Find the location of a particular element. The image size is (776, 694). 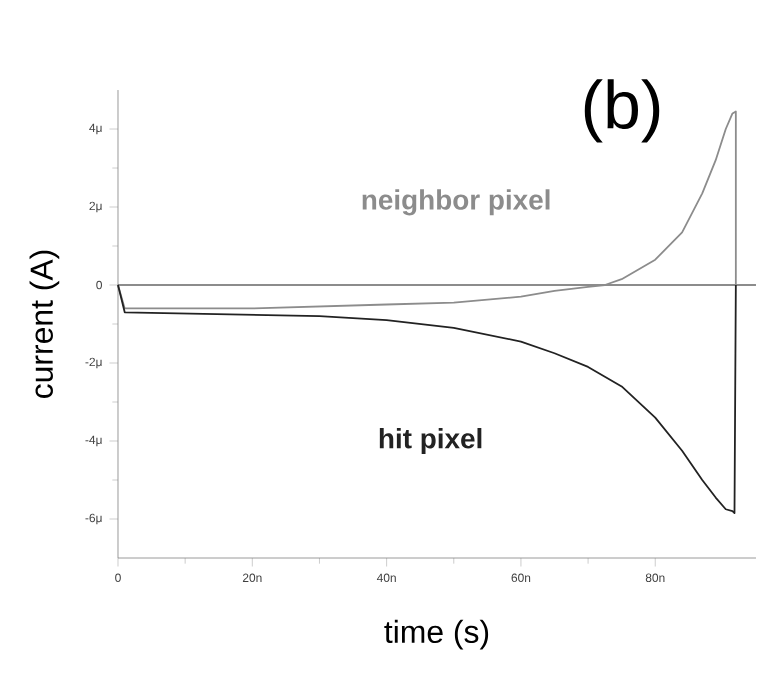

text: neighbor pixel is located at coordinates (456, 202).